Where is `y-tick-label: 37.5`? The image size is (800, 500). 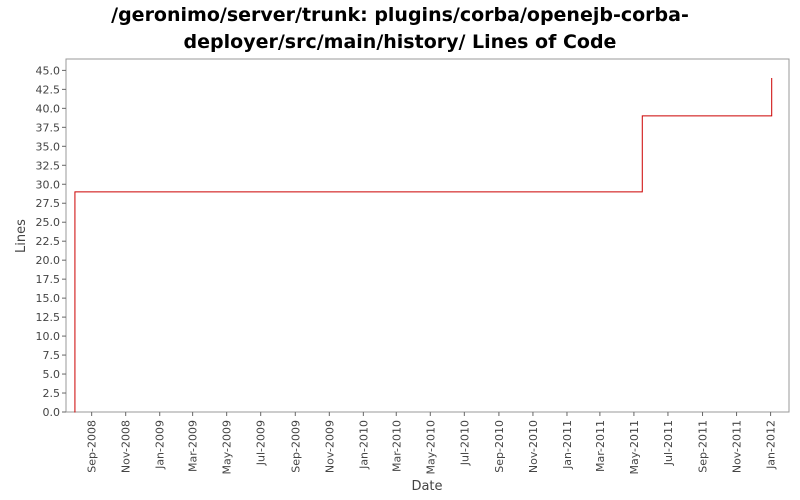 y-tick-label: 37.5 is located at coordinates (48, 127).